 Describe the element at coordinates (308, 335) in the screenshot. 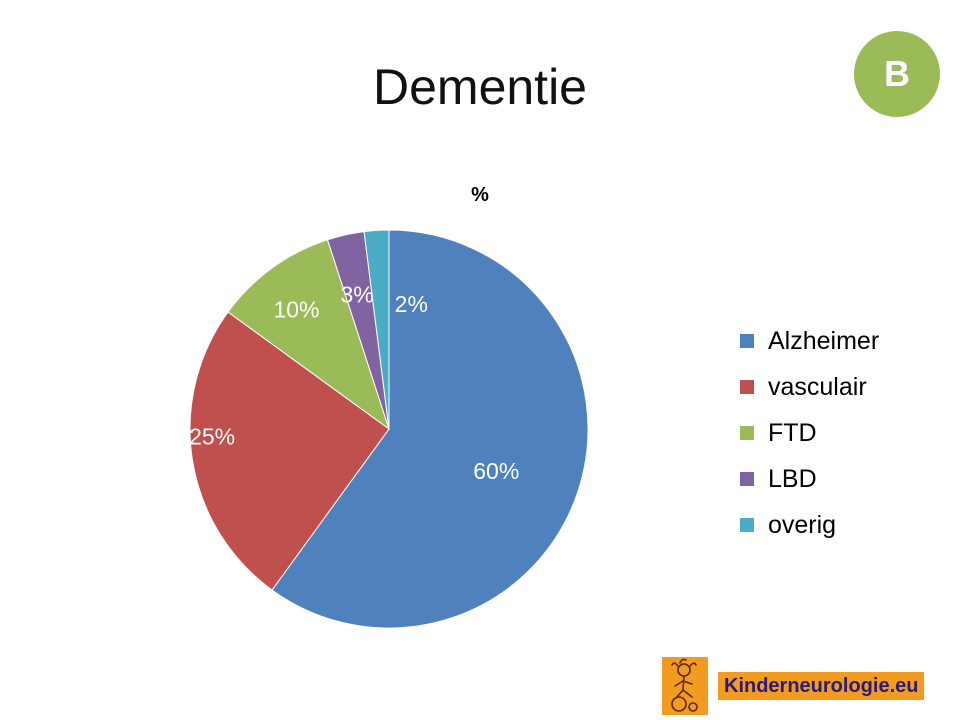

I see `pie-slice-ftd` at that location.